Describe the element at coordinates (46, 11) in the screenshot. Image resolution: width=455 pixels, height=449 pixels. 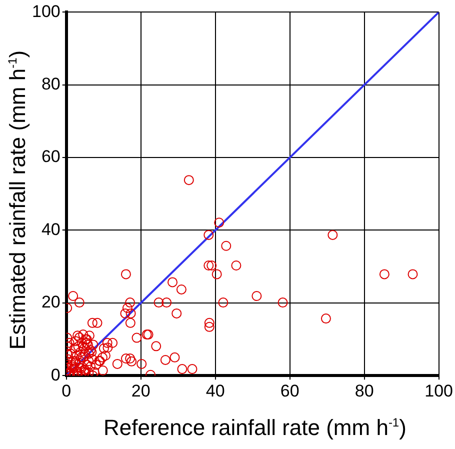
I see `y-tick-label: 100` at that location.